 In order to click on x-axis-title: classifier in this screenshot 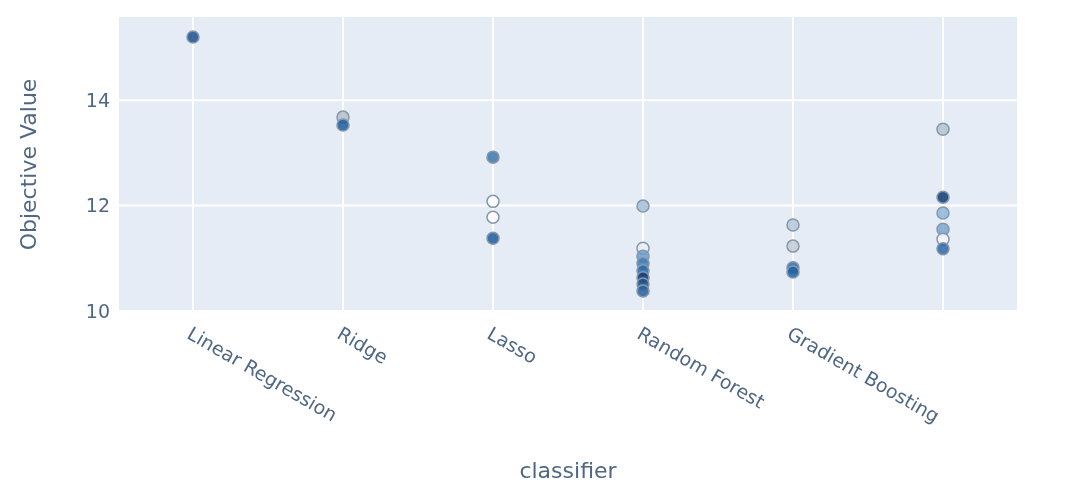, I will do `click(568, 470)`.